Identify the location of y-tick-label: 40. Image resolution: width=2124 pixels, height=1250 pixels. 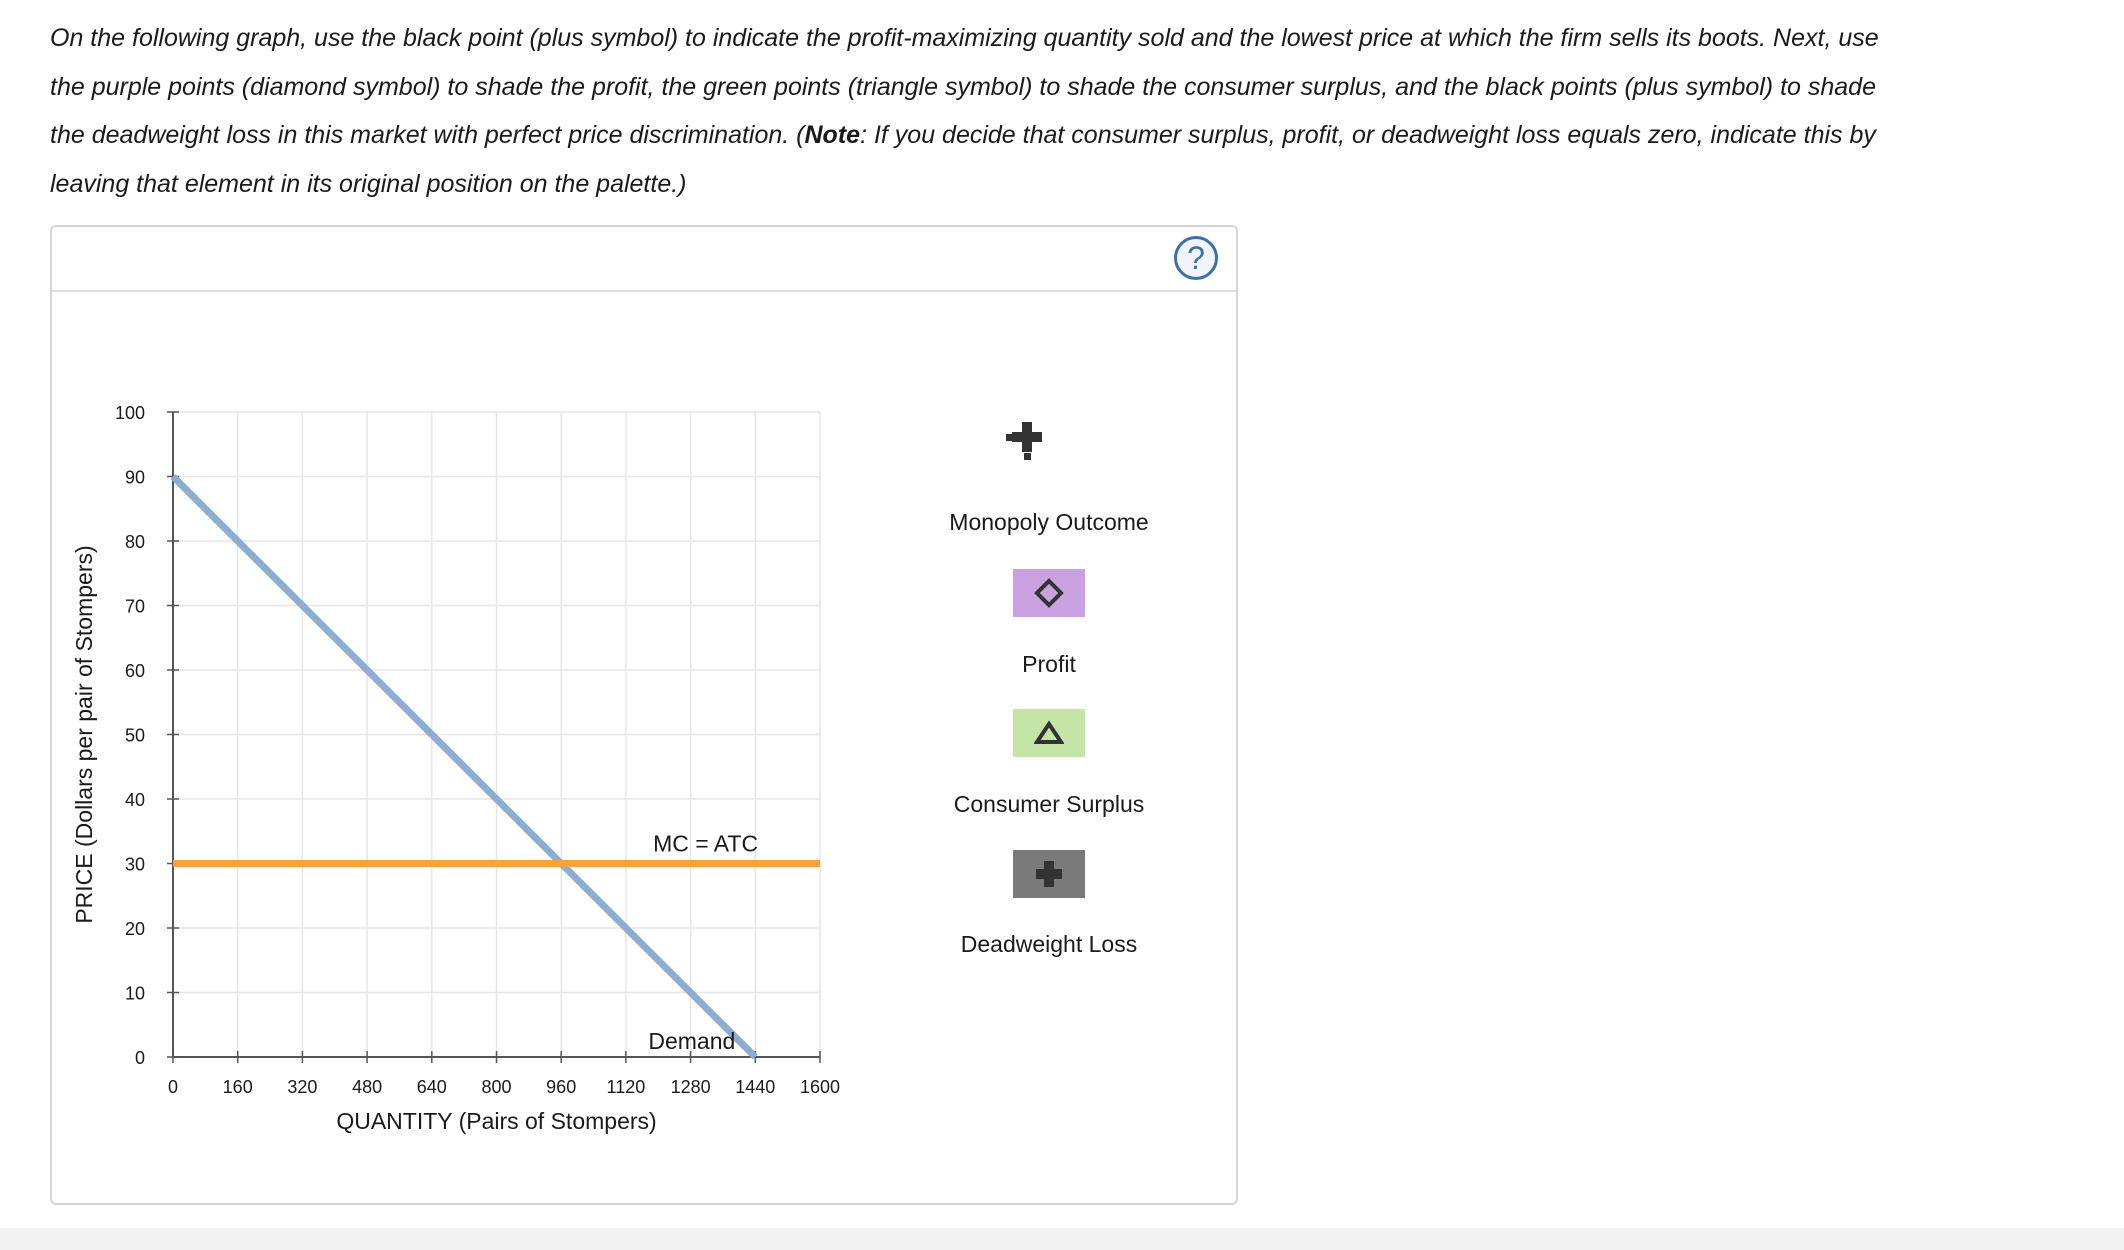
(135, 800).